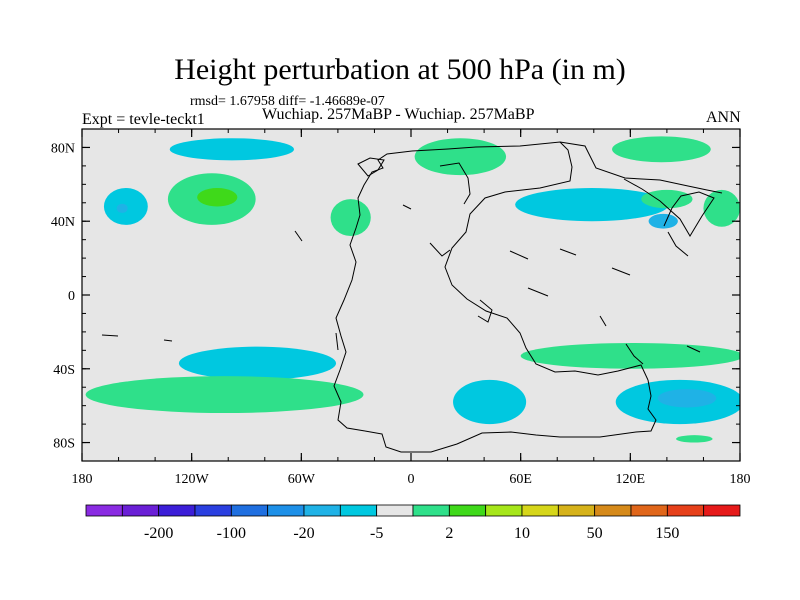  What do you see at coordinates (455, 183) in the screenshot?
I see `coastline-siberia-inlet` at bounding box center [455, 183].